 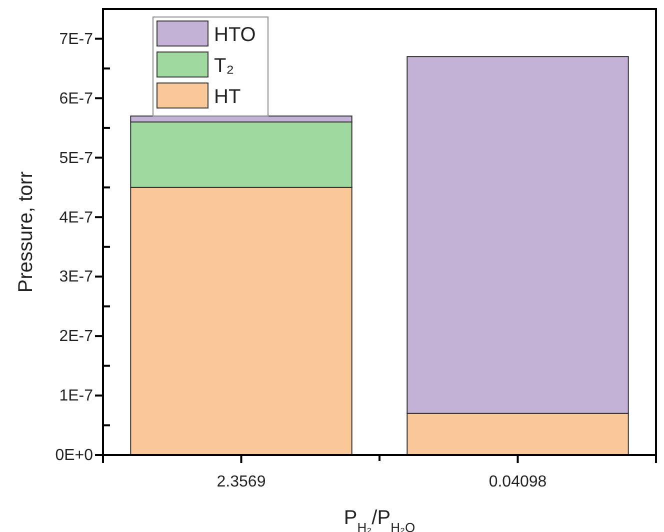 I want to click on legend-label: T₂, so click(x=224, y=66).